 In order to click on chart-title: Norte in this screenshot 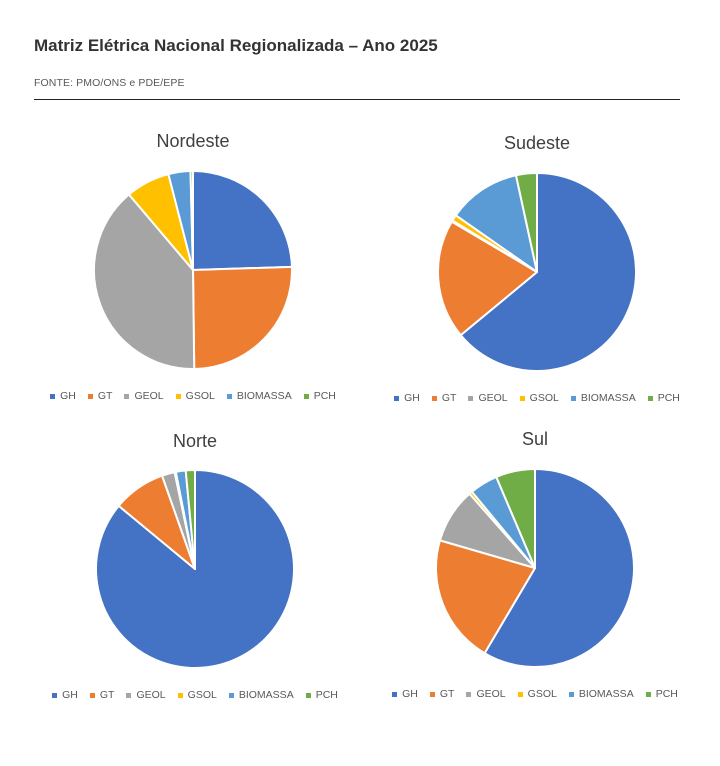, I will do `click(194, 441)`.